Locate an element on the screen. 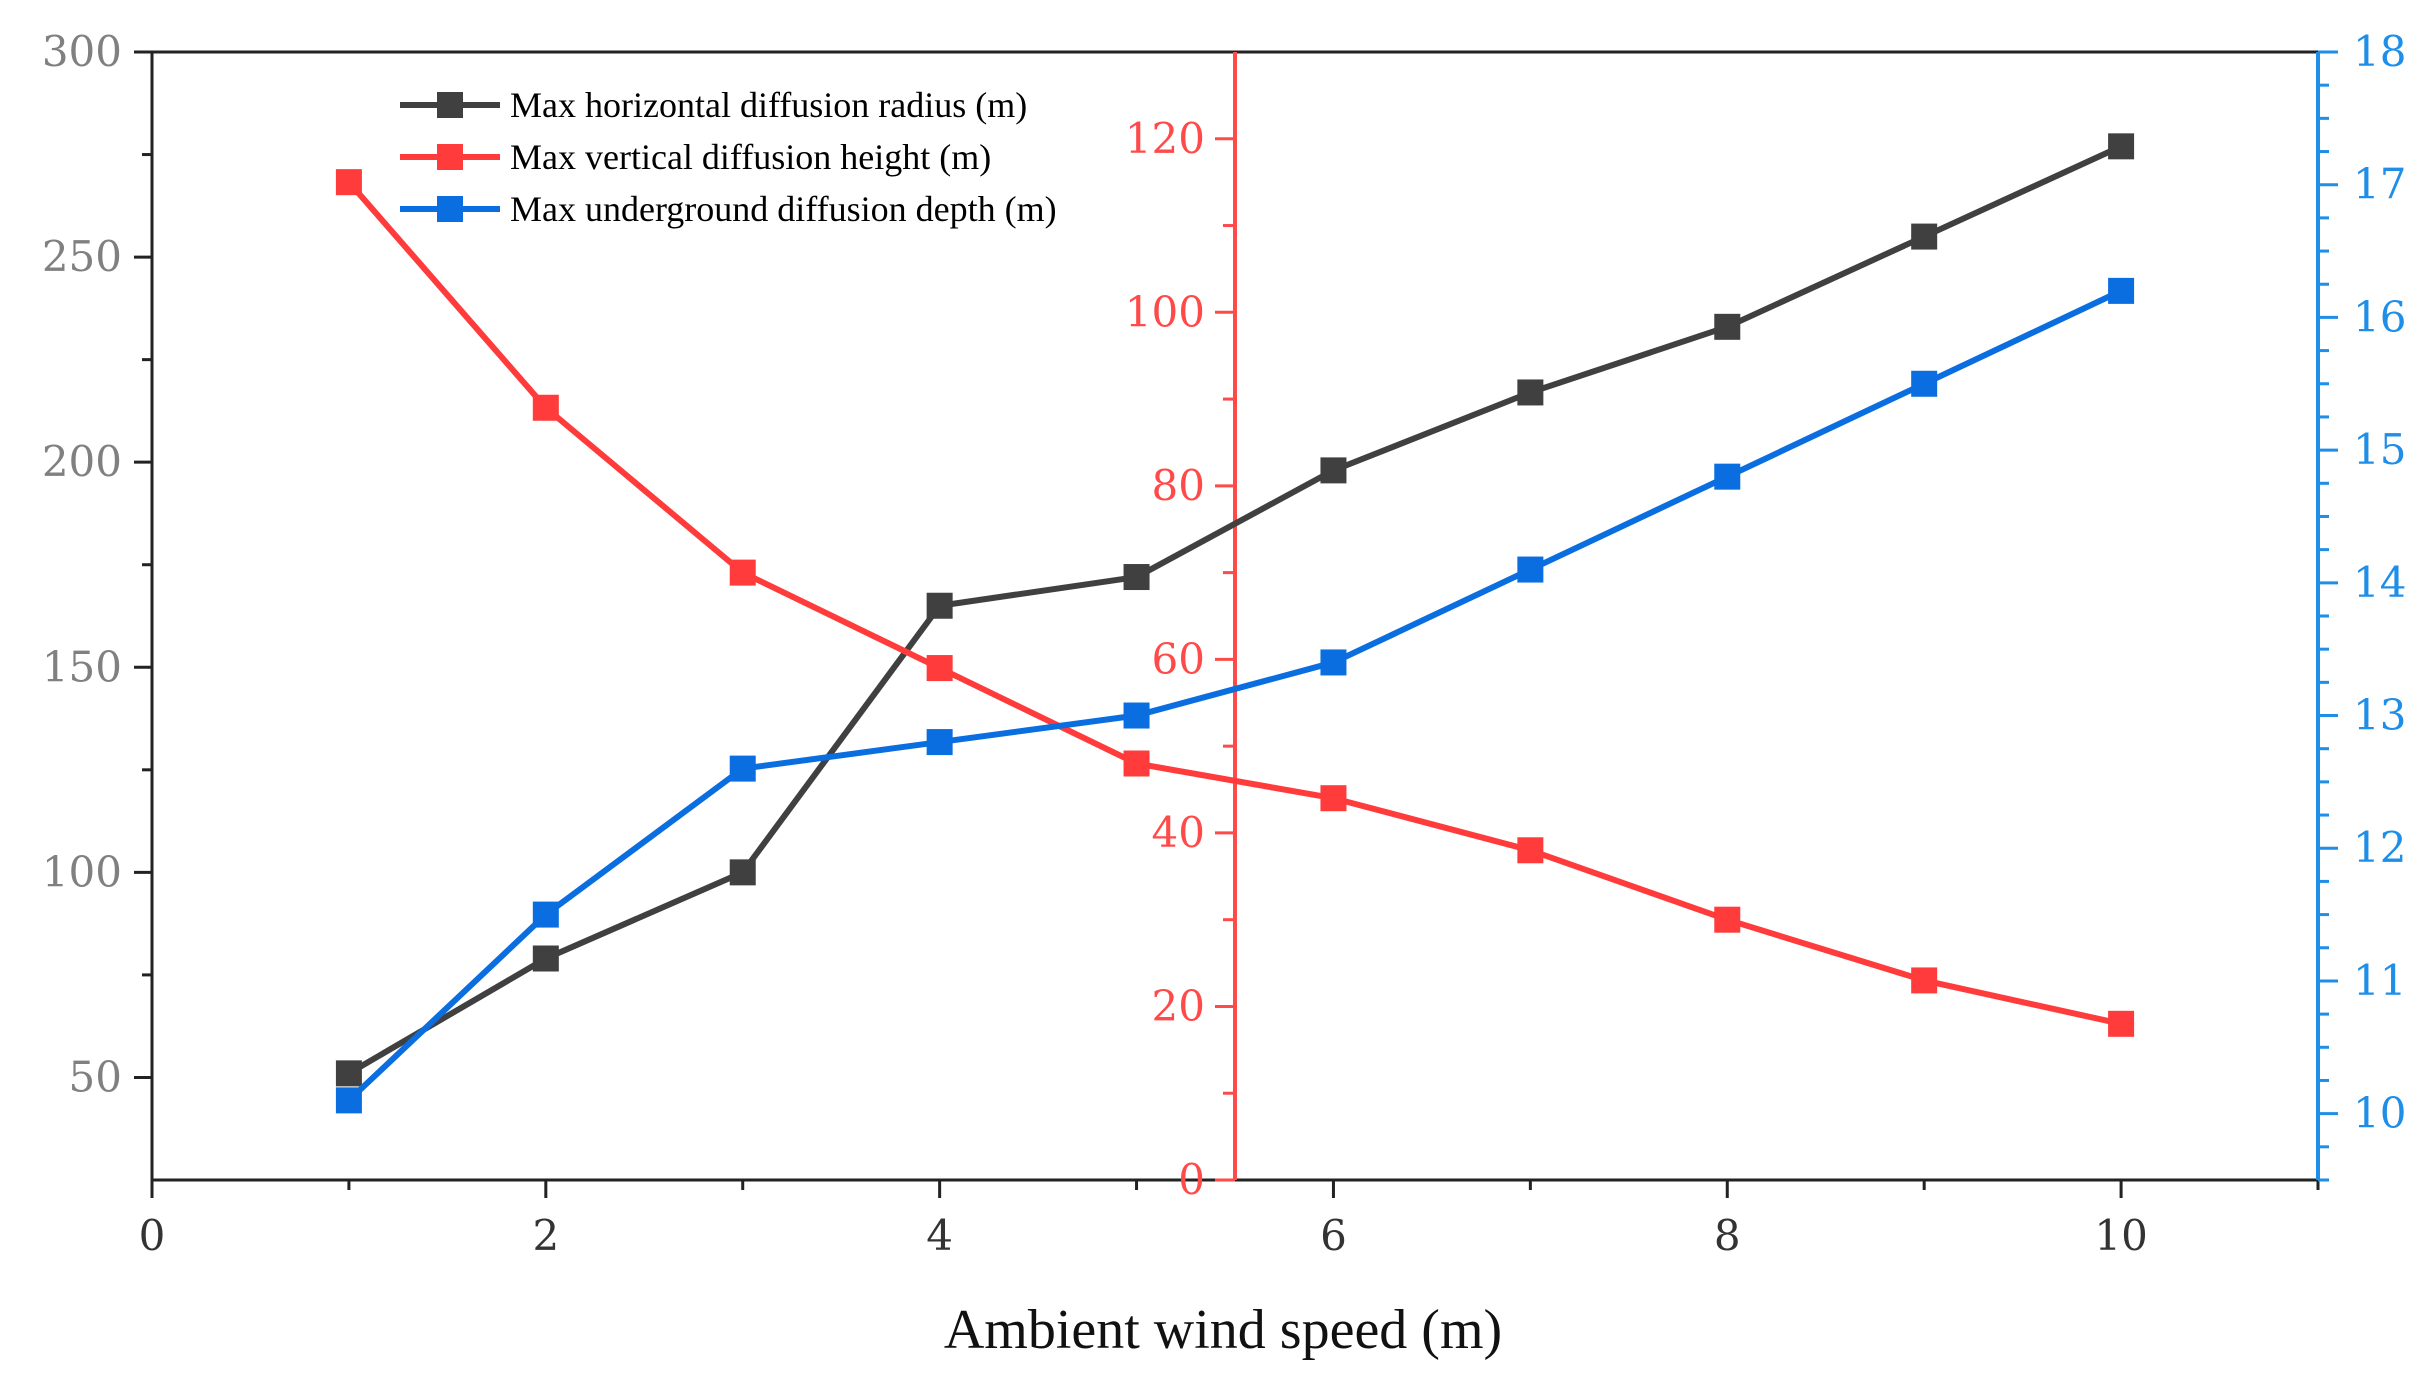 The height and width of the screenshot is (1378, 2435). right-y-tick-label: 16 is located at coordinates (2379, 316).